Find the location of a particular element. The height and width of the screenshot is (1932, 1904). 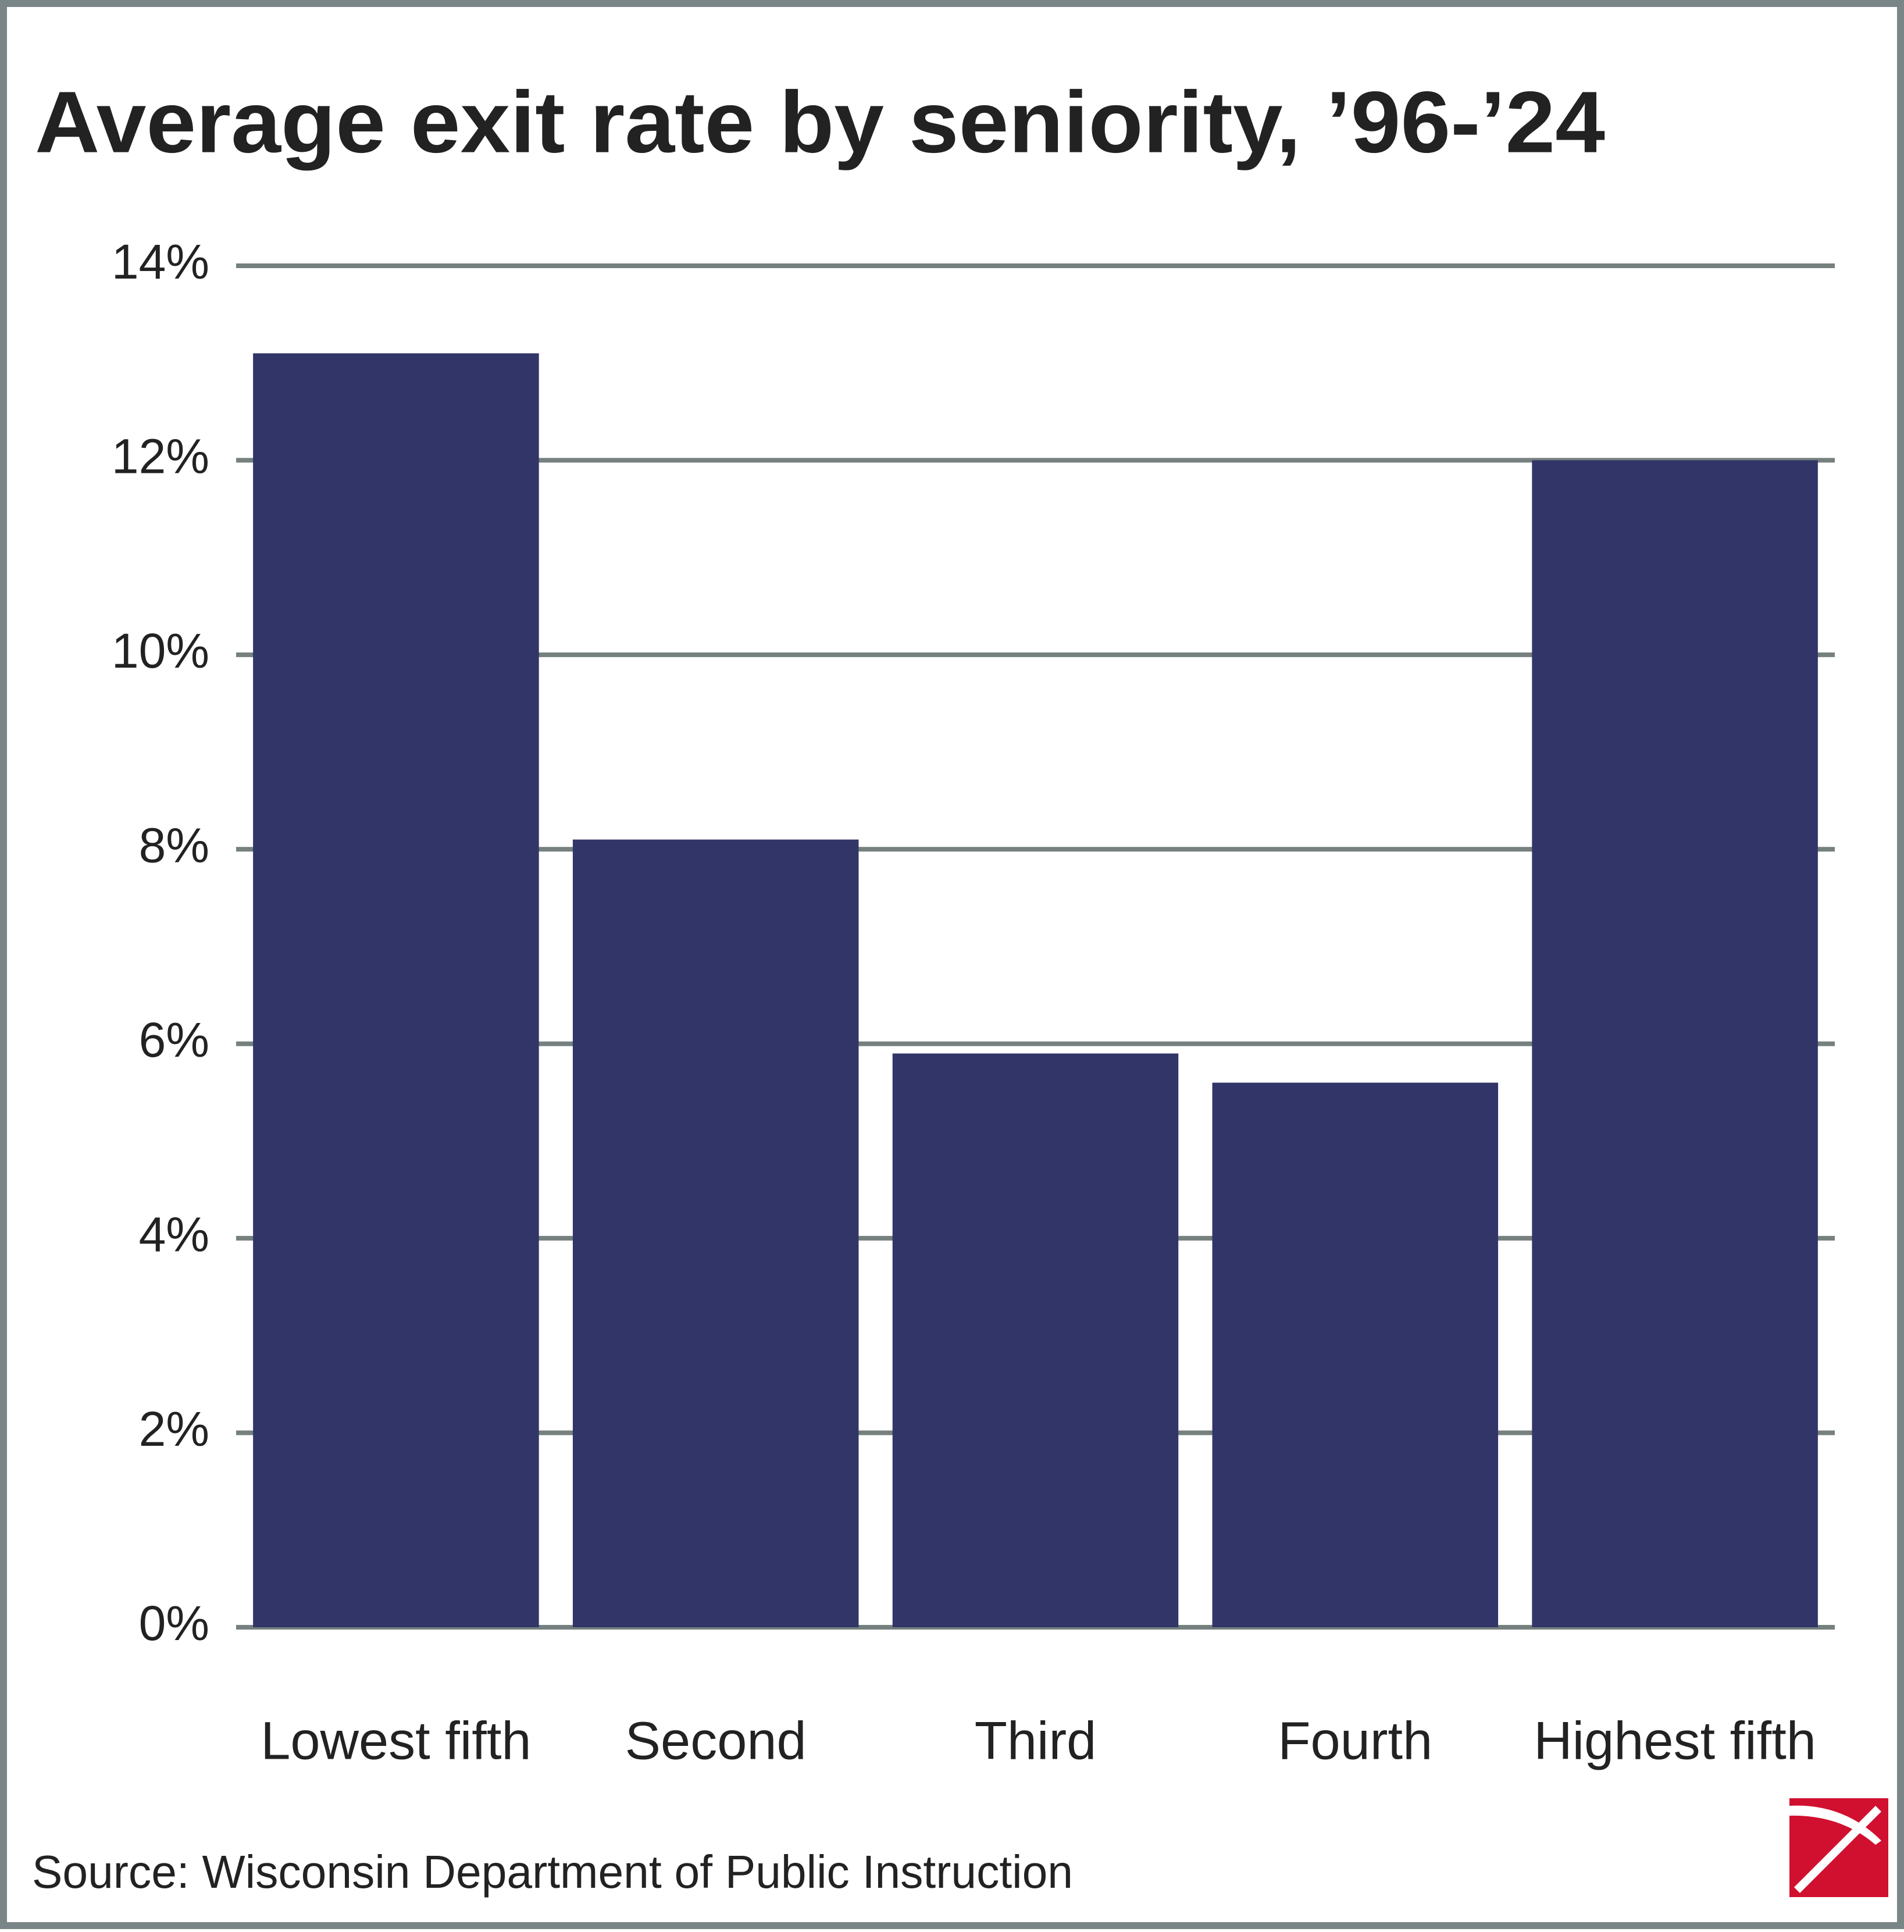

logo-pick is located at coordinates (1835, 1825).